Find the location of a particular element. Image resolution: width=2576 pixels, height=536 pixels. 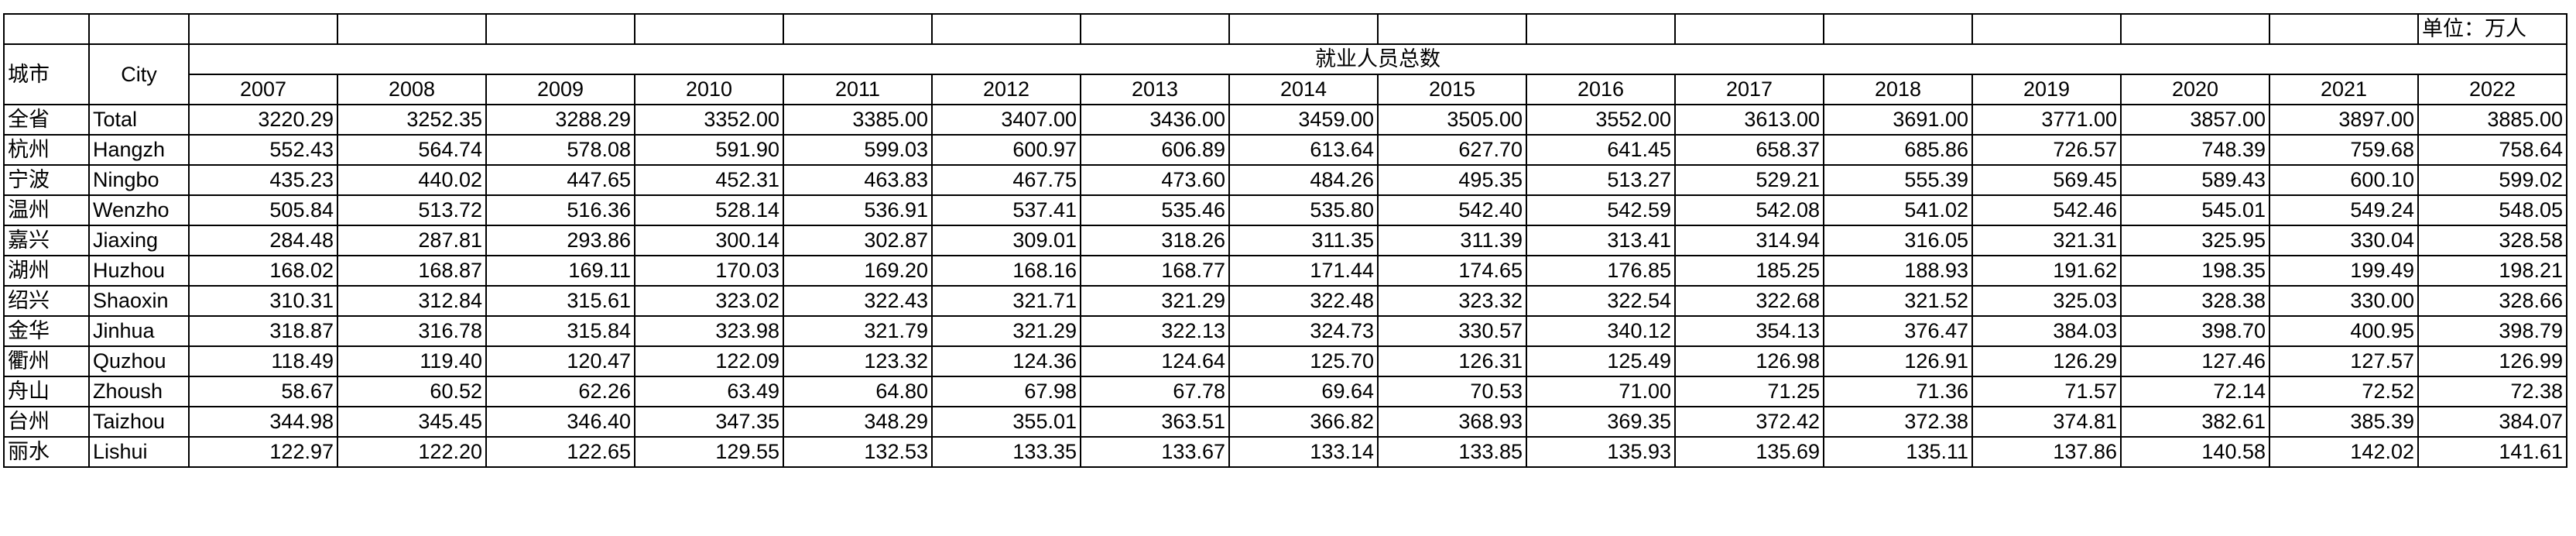

value-cell: 168.87 is located at coordinates (412, 271).